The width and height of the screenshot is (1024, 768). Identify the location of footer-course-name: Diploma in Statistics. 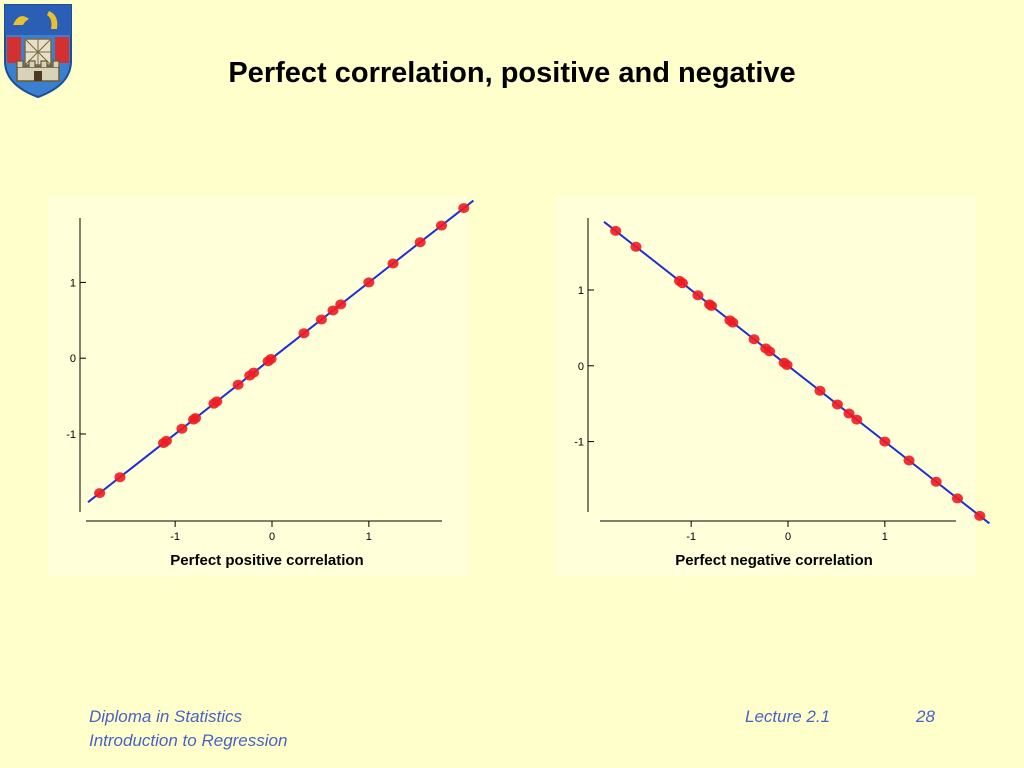
(166, 716).